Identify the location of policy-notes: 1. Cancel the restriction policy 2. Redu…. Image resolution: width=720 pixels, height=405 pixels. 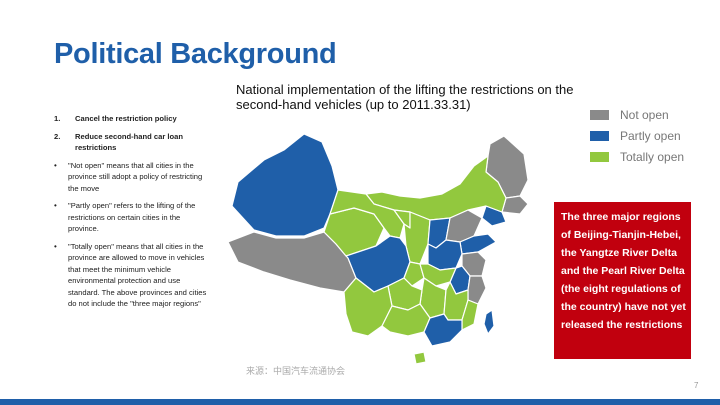
(133, 212).